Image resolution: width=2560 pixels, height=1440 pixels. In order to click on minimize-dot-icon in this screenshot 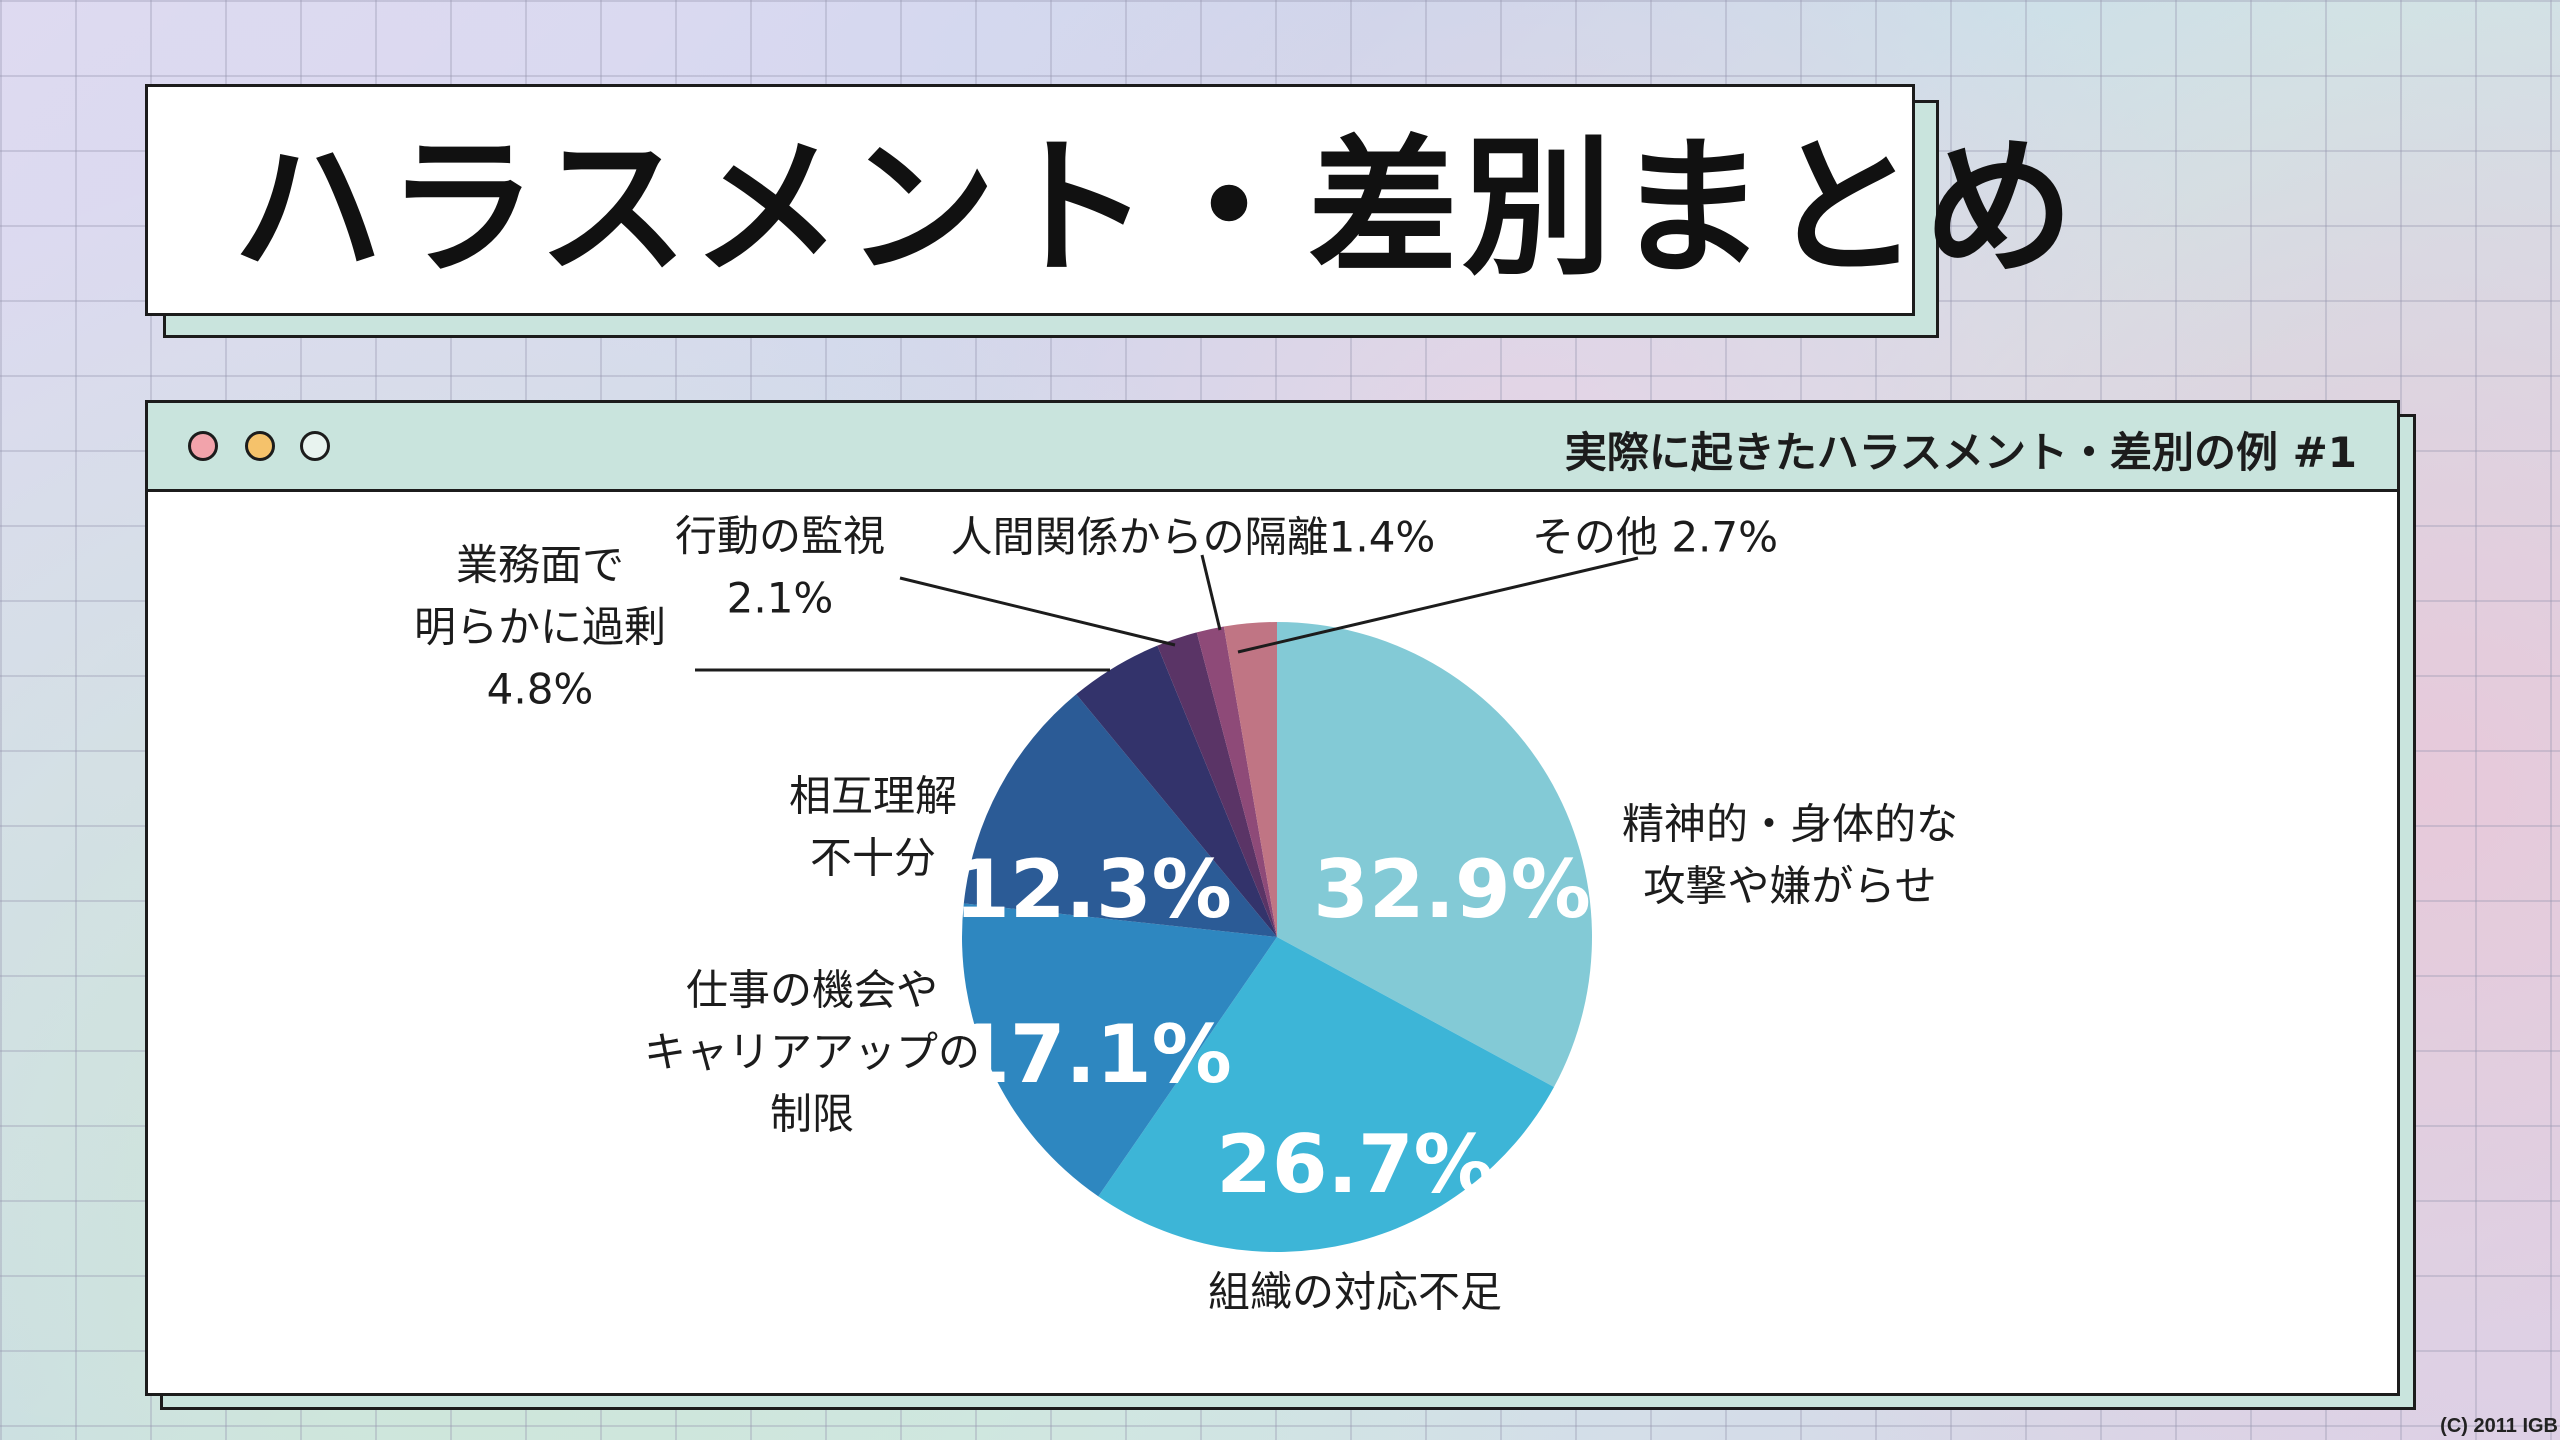, I will do `click(260, 446)`.